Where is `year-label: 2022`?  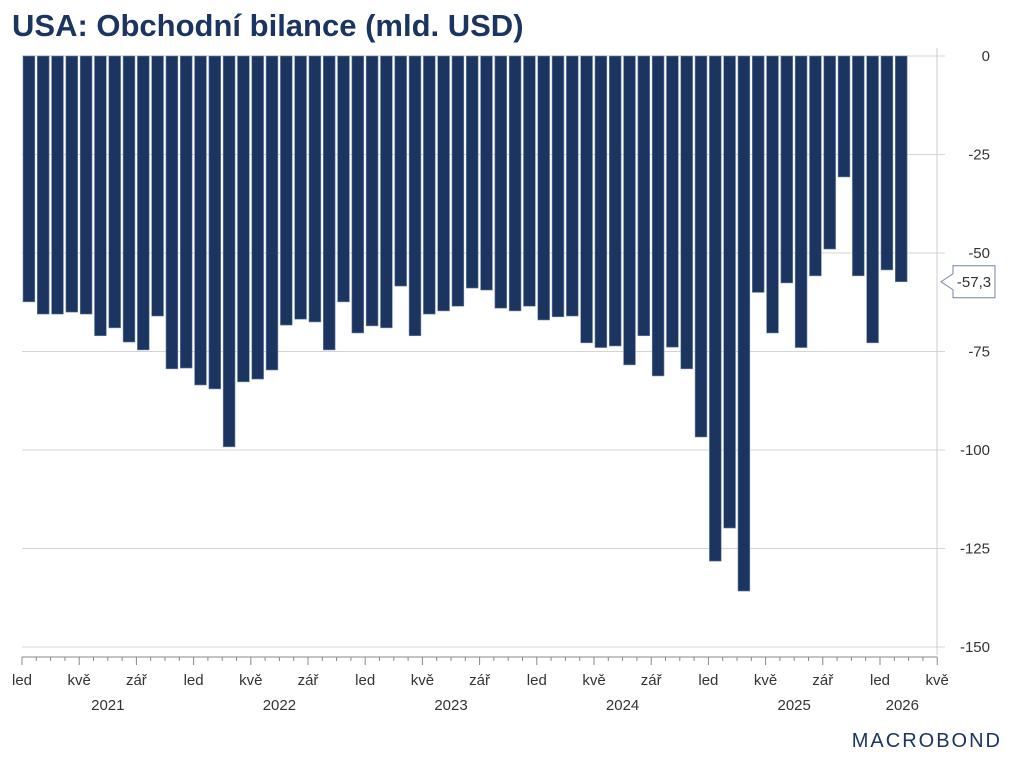
year-label: 2022 is located at coordinates (279, 705).